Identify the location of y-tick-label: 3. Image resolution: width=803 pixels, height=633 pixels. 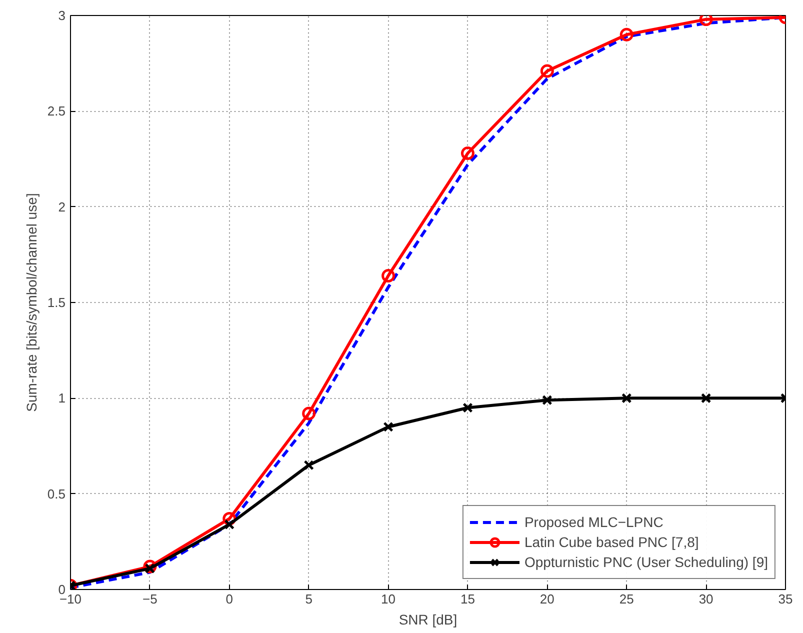
(62, 15).